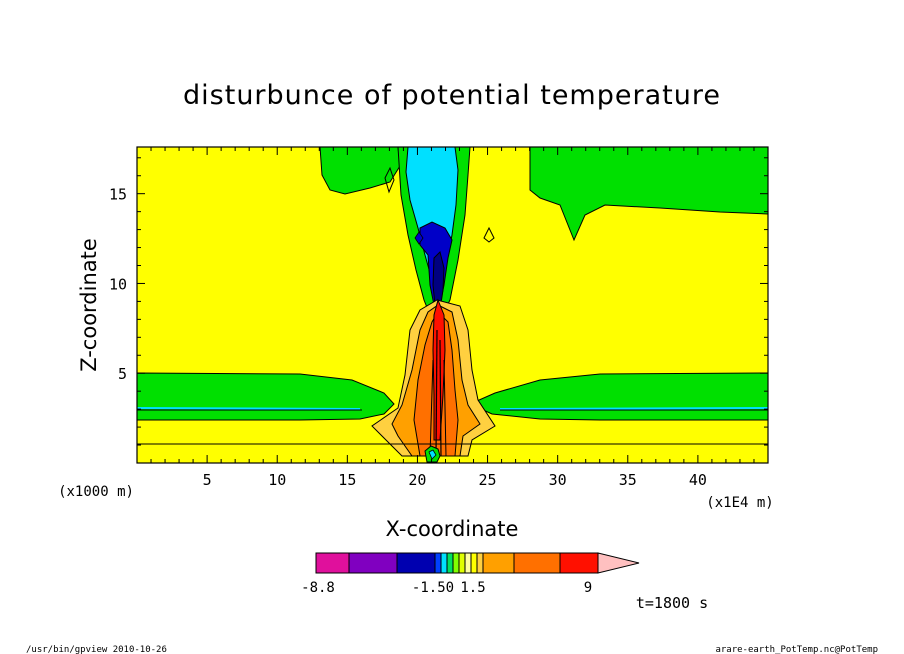 The width and height of the screenshot is (904, 654). Describe the element at coordinates (588, 588) in the screenshot. I see `colorbar-label-max: 9` at that location.